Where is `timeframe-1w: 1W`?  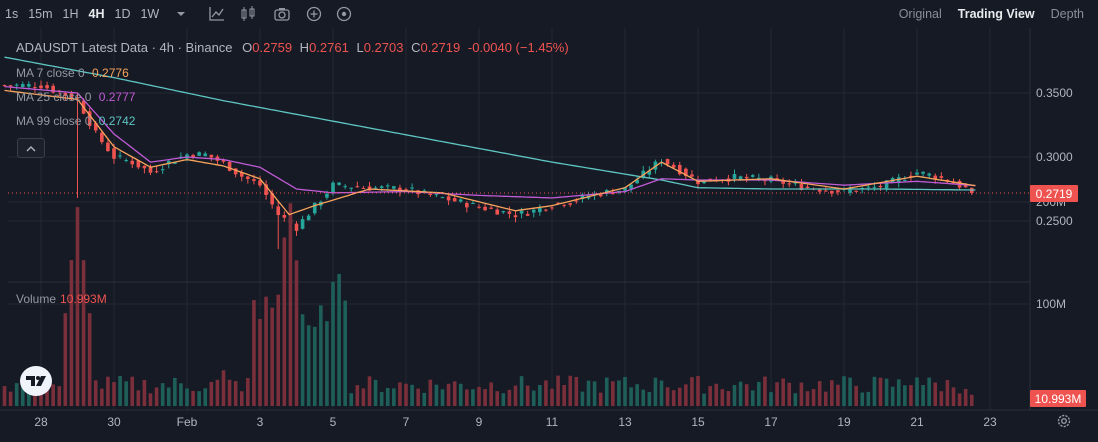 timeframe-1w: 1W is located at coordinates (150, 14).